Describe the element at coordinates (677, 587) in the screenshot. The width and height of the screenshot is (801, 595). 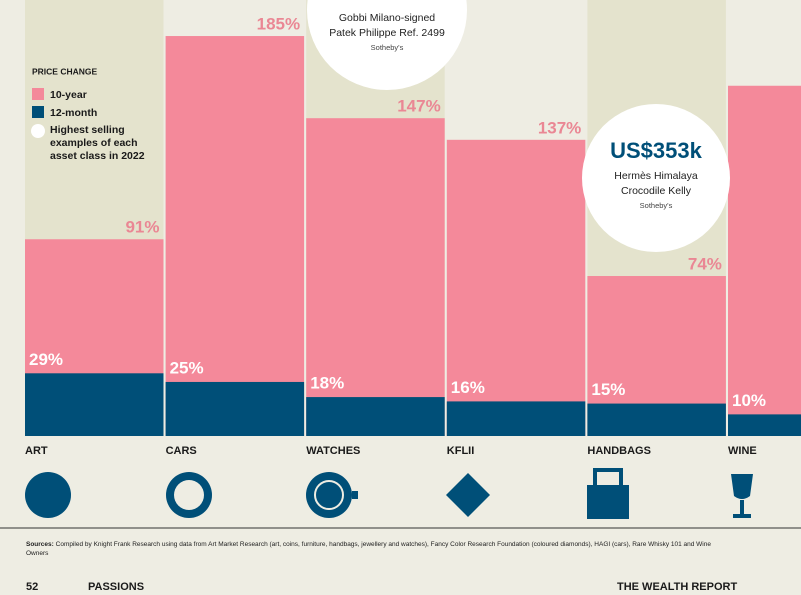
I see `publication: THE WEALTH REPORT` at that location.